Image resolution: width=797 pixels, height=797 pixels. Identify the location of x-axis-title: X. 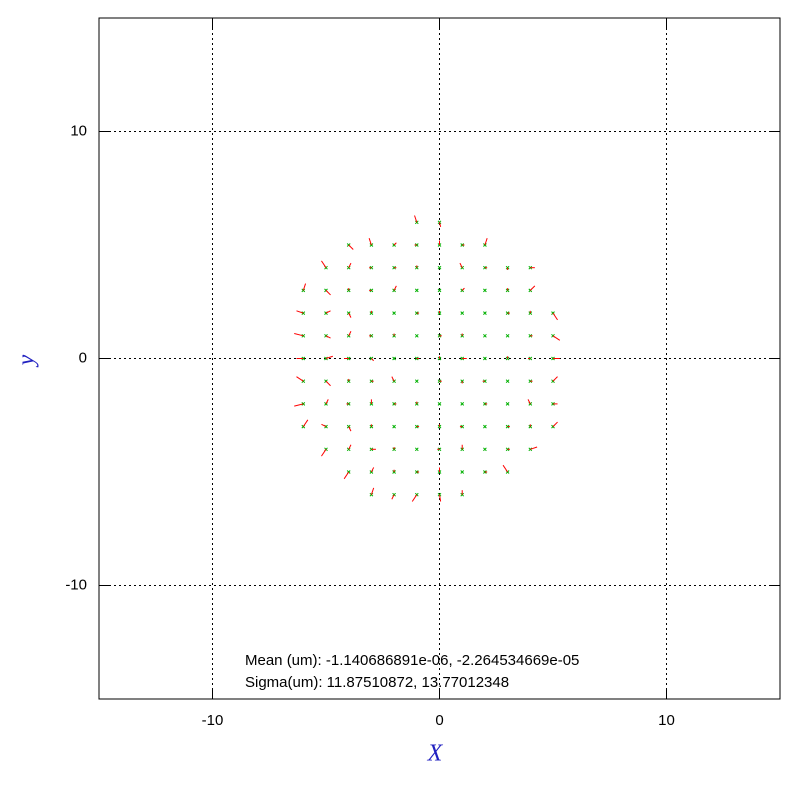
(435, 754).